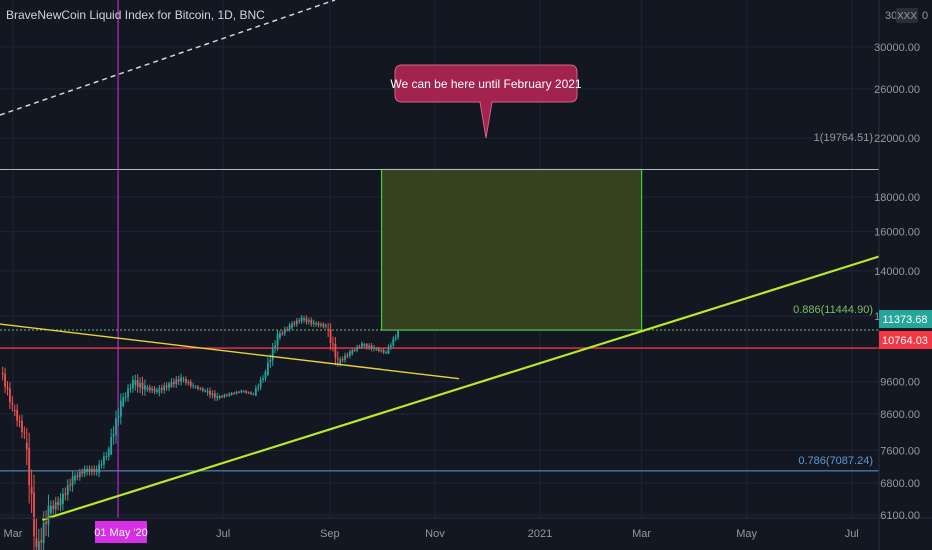  What do you see at coordinates (900, 516) in the screenshot?
I see `price-tick-label: 6100.00` at bounding box center [900, 516].